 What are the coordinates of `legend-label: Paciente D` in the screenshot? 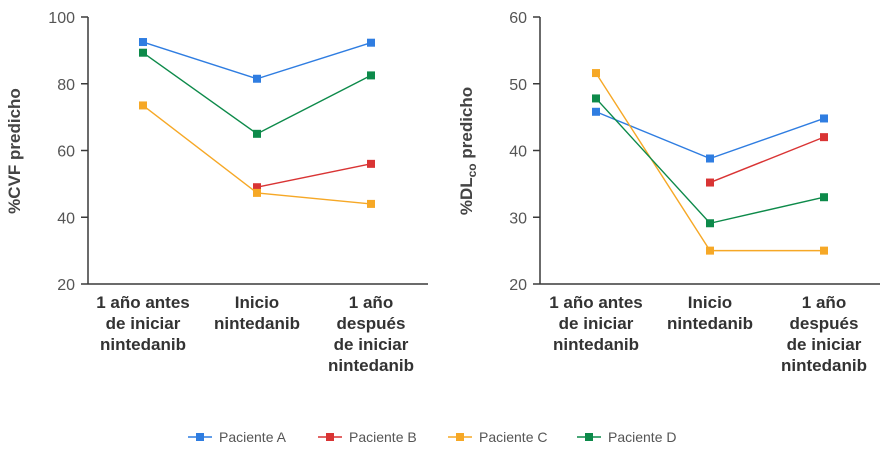 It's located at (642, 437).